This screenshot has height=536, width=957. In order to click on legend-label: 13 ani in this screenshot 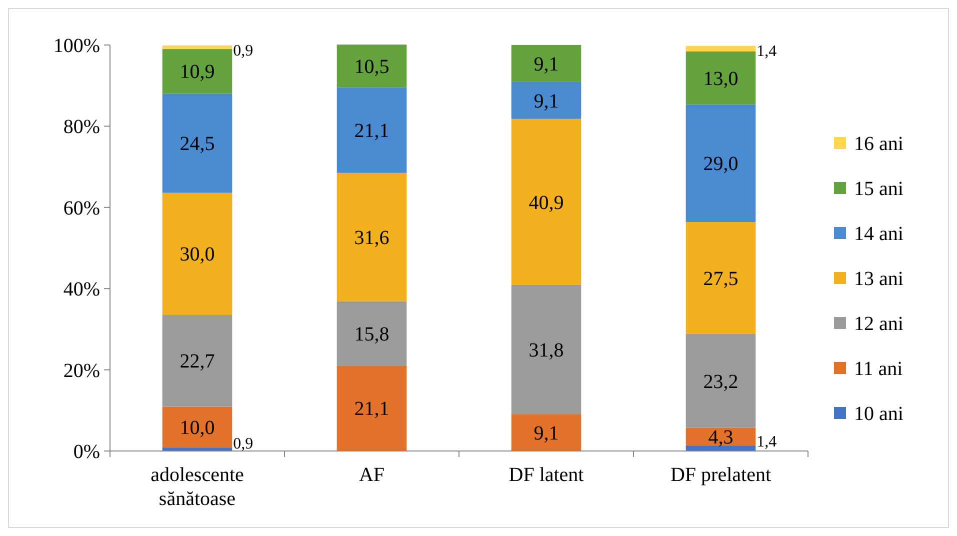, I will do `click(879, 279)`.